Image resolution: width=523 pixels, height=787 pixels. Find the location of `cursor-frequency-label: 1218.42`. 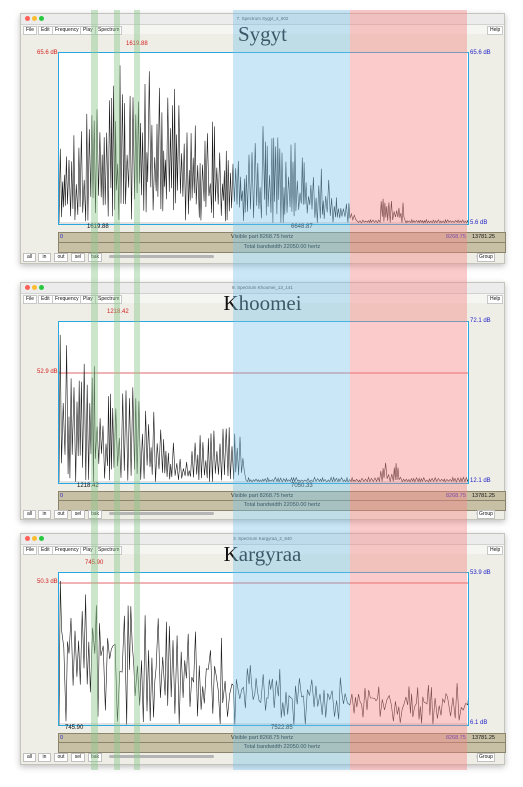

cursor-frequency-label: 1218.42 is located at coordinates (118, 312).